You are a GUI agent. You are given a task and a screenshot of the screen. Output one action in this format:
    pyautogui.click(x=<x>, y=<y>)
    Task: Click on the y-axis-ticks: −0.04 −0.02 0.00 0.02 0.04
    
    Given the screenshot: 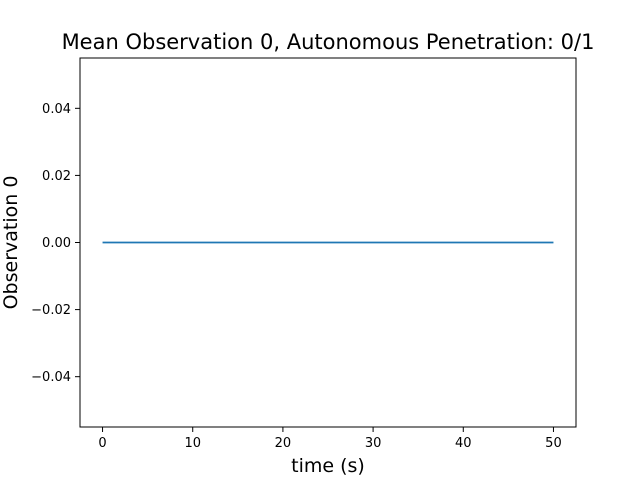 What is the action you would take?
    pyautogui.click(x=55, y=243)
    